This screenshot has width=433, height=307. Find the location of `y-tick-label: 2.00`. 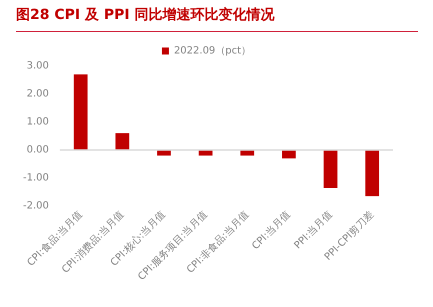

y-tick-label: 2.00 is located at coordinates (37, 94).